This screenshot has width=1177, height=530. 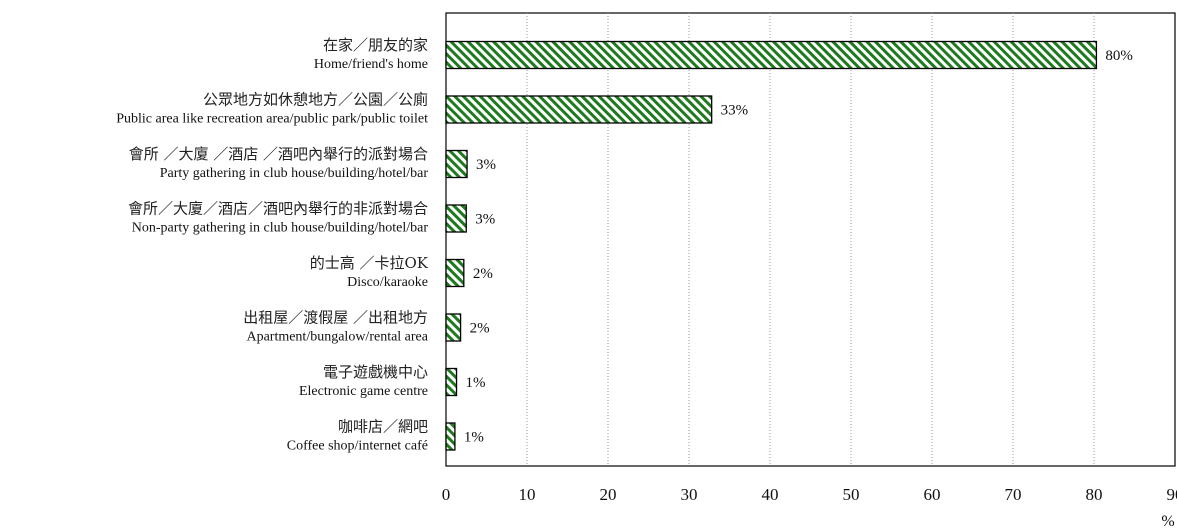 What do you see at coordinates (371, 64) in the screenshot?
I see `category-label-en: Home/friend's home` at bounding box center [371, 64].